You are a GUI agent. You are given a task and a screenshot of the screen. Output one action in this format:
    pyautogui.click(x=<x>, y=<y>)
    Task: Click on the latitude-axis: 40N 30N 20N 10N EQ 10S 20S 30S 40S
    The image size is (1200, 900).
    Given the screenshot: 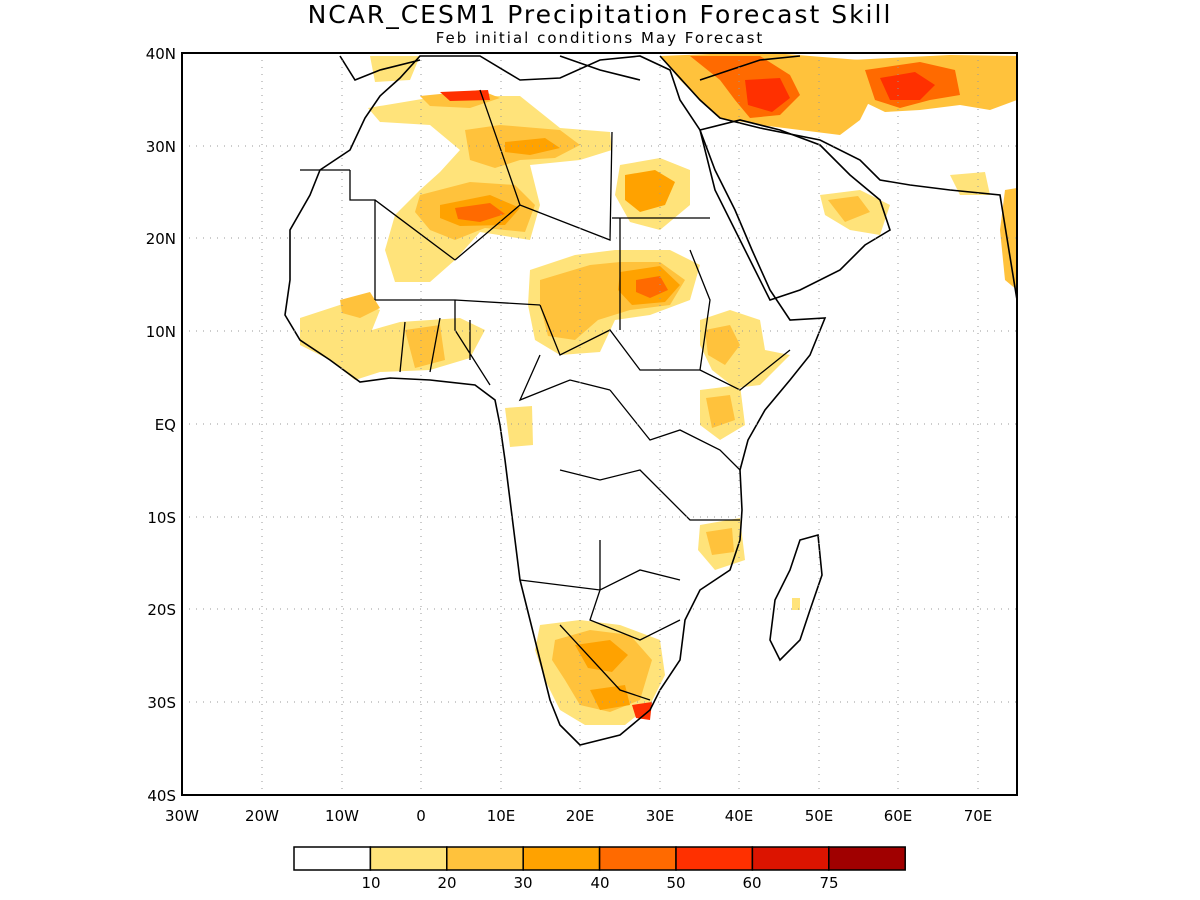 What is the action you would take?
    pyautogui.click(x=161, y=425)
    